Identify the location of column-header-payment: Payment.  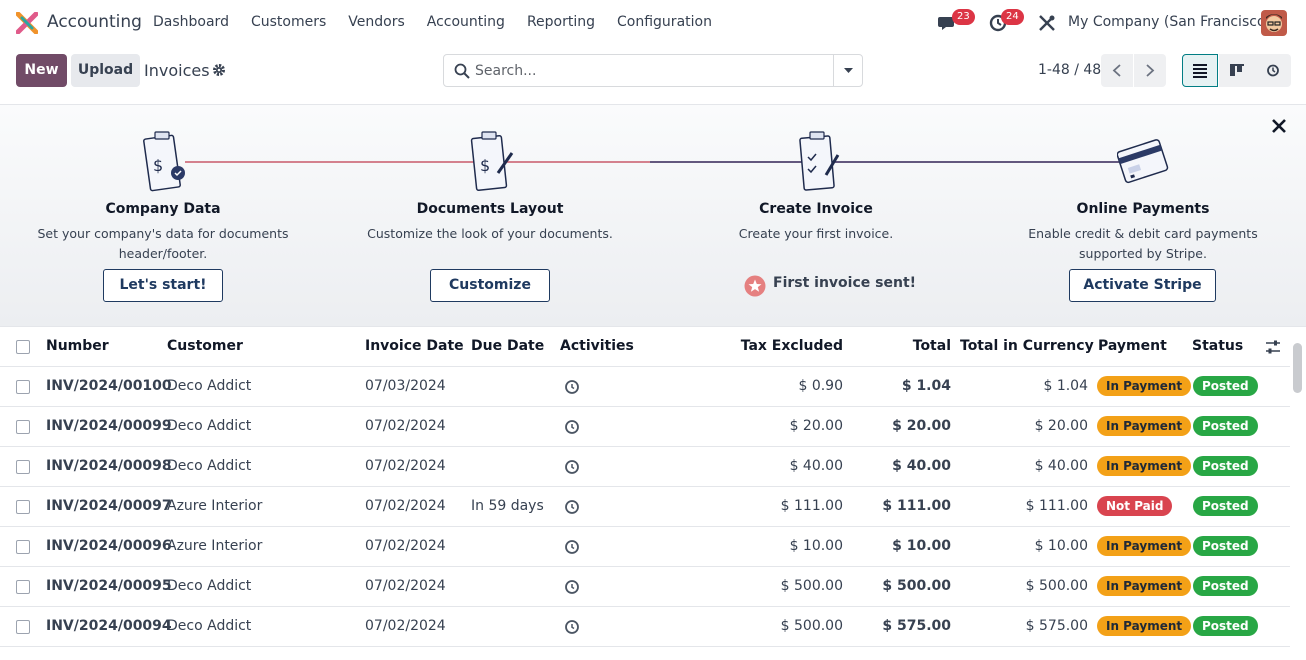
(1132, 346).